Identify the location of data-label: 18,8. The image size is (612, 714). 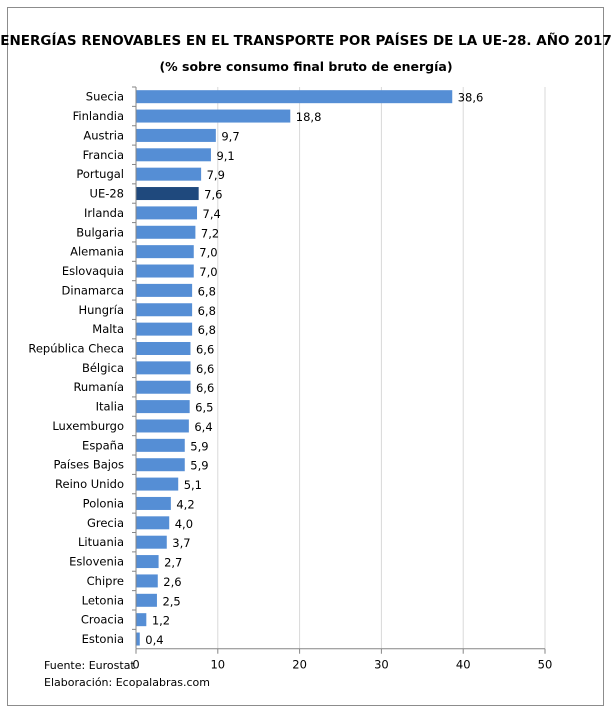
(309, 117).